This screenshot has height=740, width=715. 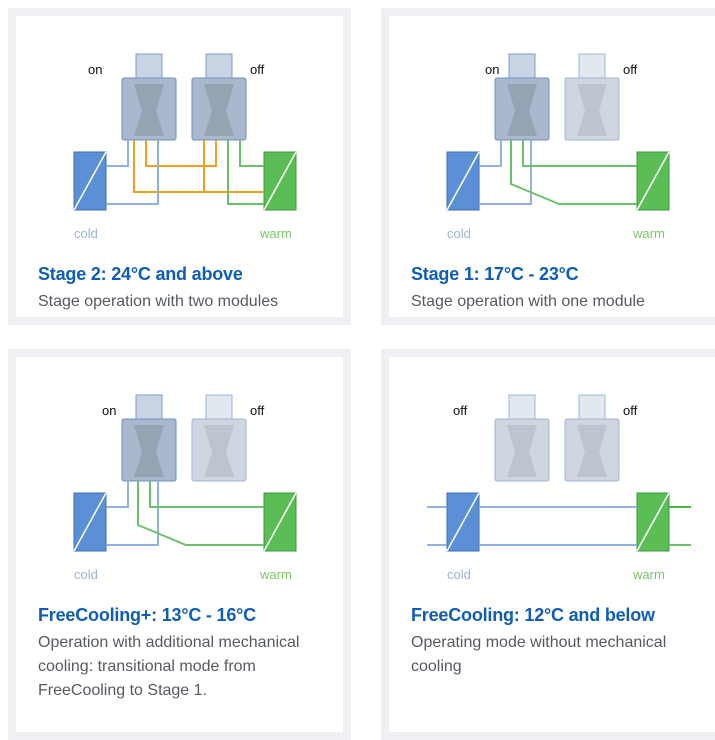 I want to click on panel-title: FreeCooling: 12°C and below, so click(x=533, y=615).